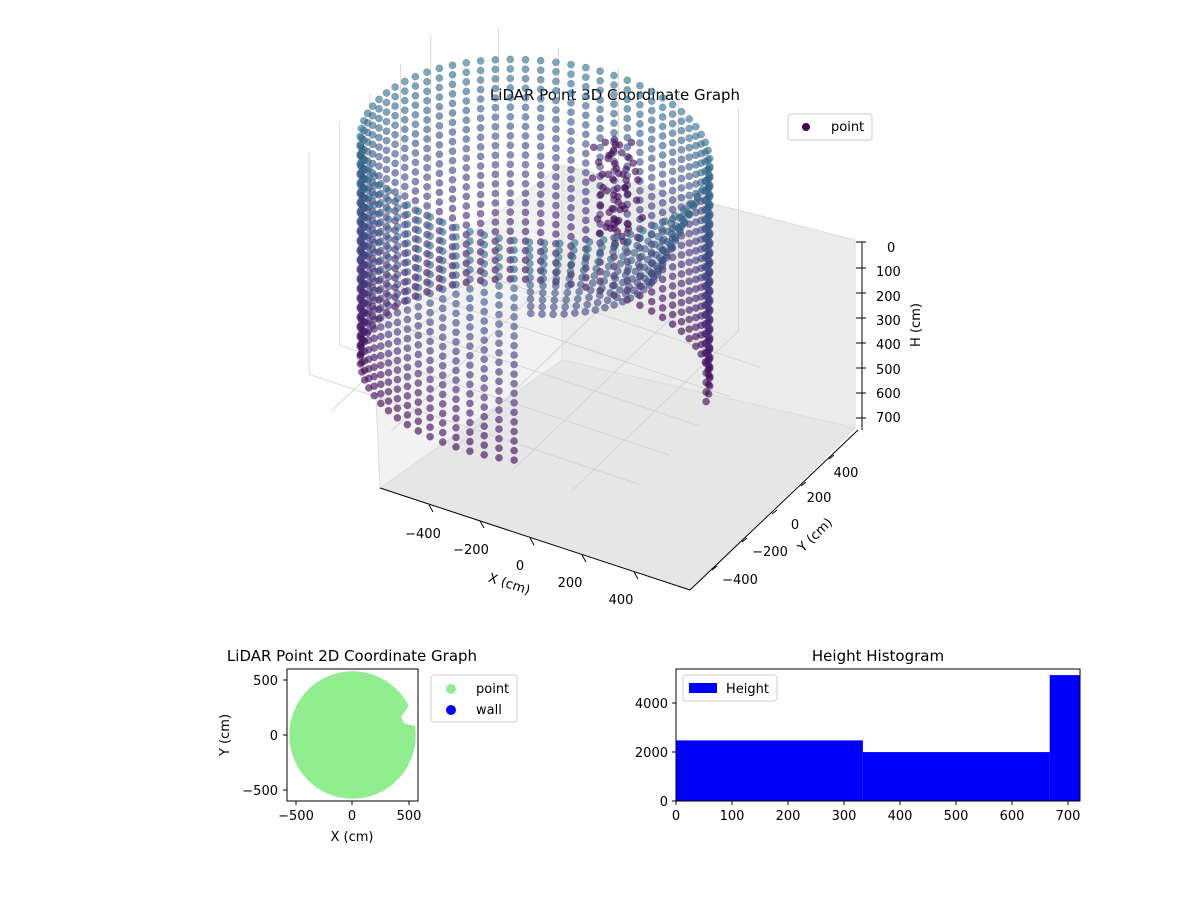  What do you see at coordinates (636, 575) in the screenshot?
I see `x-tick` at bounding box center [636, 575].